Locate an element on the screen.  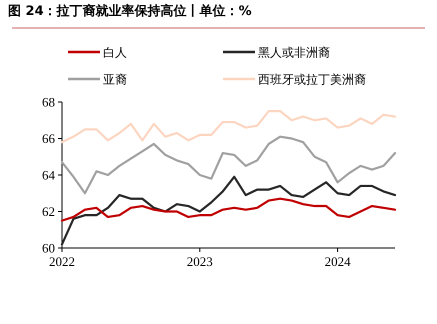
chart-title: 图 24：拉丁裔就业率保持高位丨单位：% is located at coordinates (130, 11).